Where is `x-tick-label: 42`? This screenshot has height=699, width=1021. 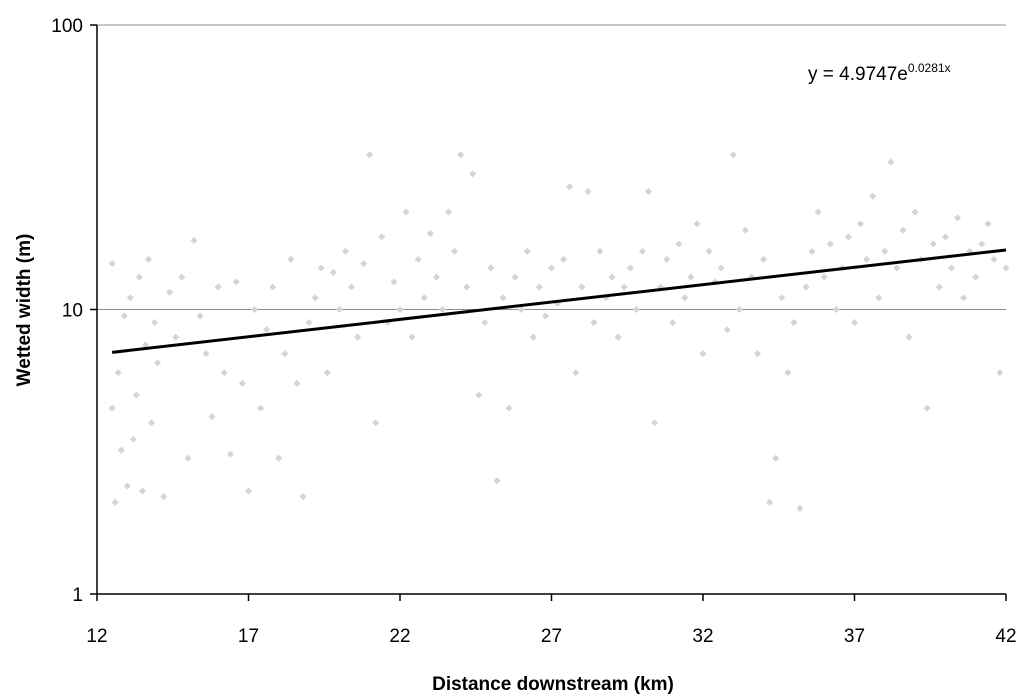 x-tick-label: 42 is located at coordinates (1005, 636).